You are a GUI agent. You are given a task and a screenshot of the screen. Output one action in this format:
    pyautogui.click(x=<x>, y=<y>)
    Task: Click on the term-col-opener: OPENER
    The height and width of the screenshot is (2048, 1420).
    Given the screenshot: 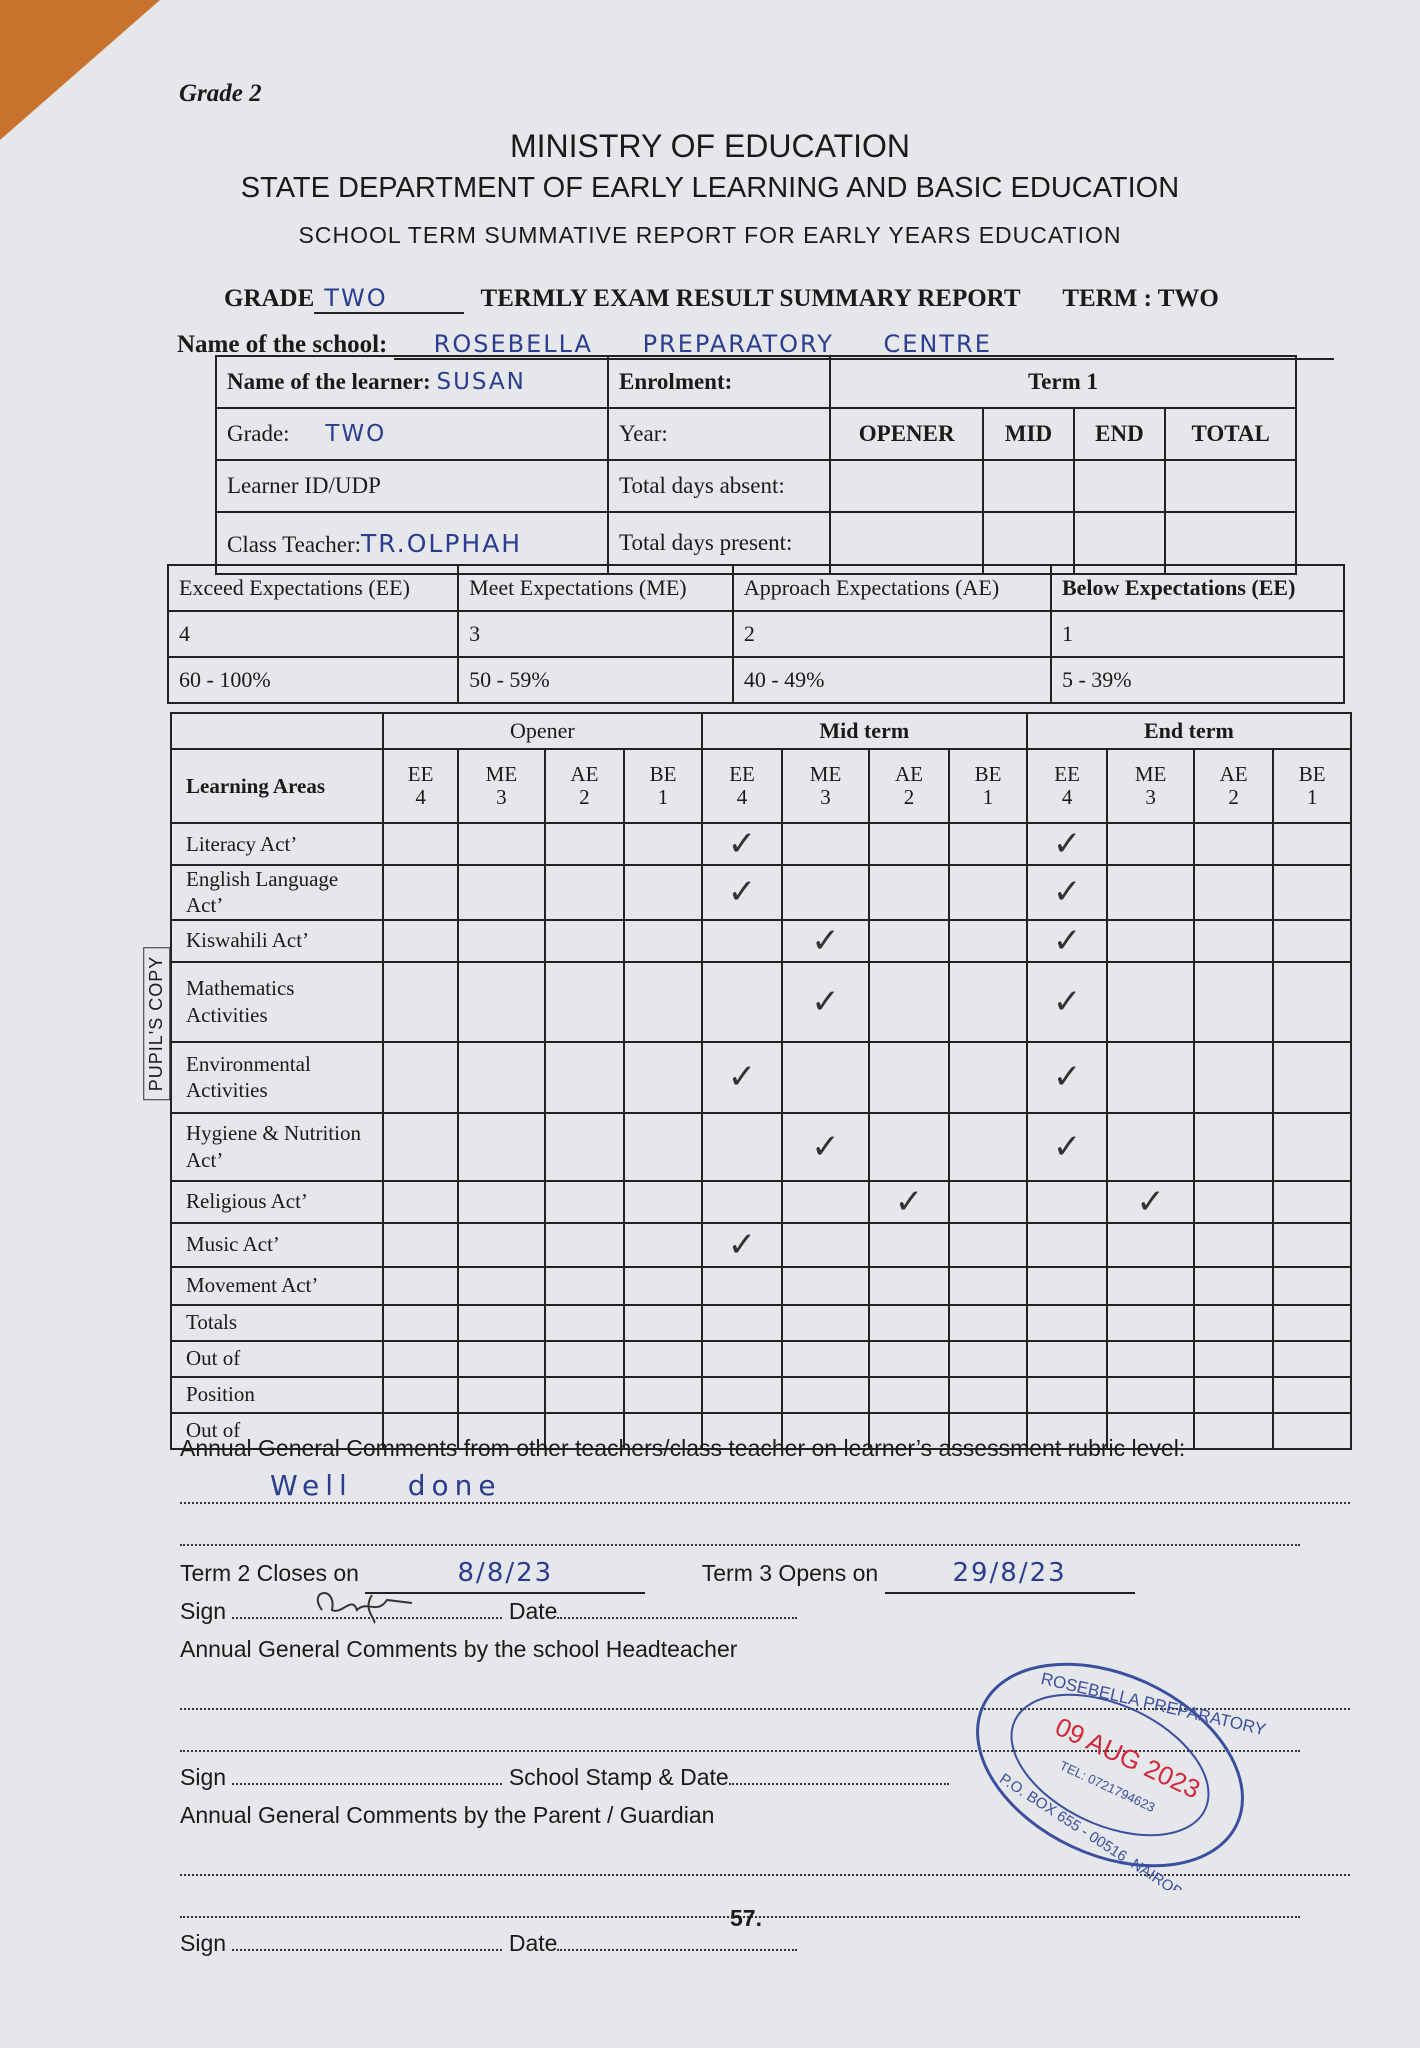 What is the action you would take?
    pyautogui.click(x=906, y=434)
    